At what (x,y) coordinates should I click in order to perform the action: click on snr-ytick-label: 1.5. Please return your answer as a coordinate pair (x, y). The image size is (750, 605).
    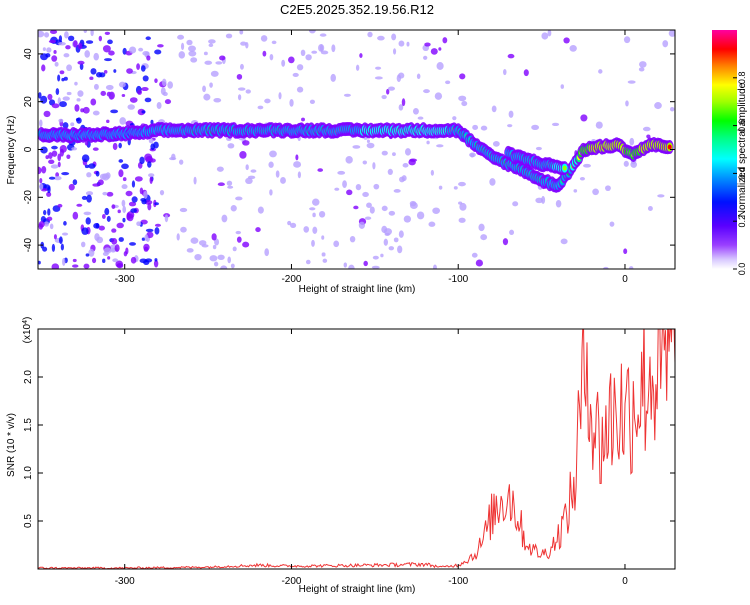
    Looking at the image, I should click on (28, 425).